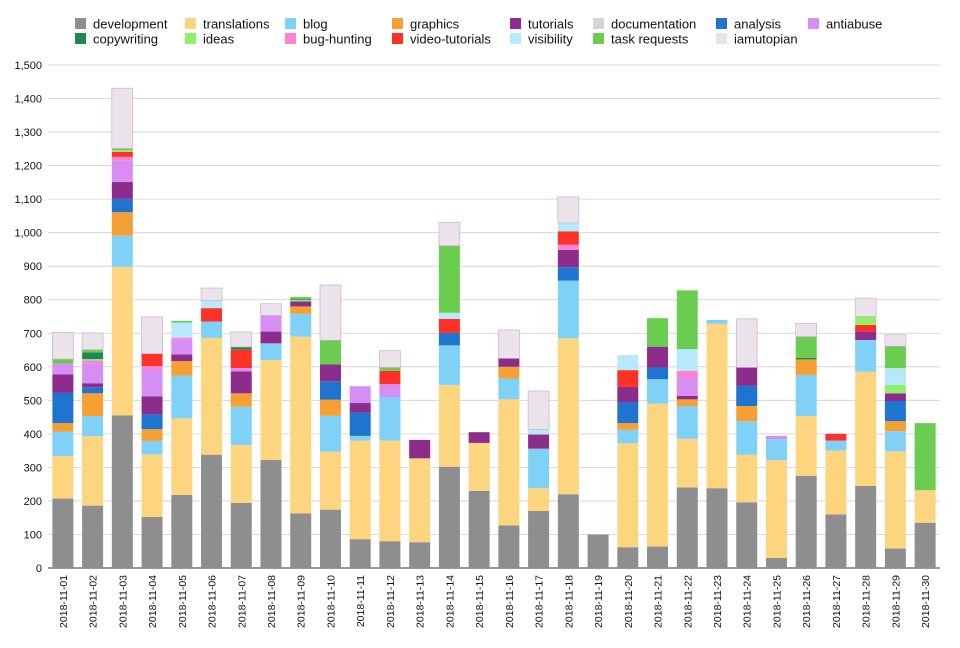 The height and width of the screenshot is (648, 960). I want to click on legend-item-development: development, so click(121, 24).